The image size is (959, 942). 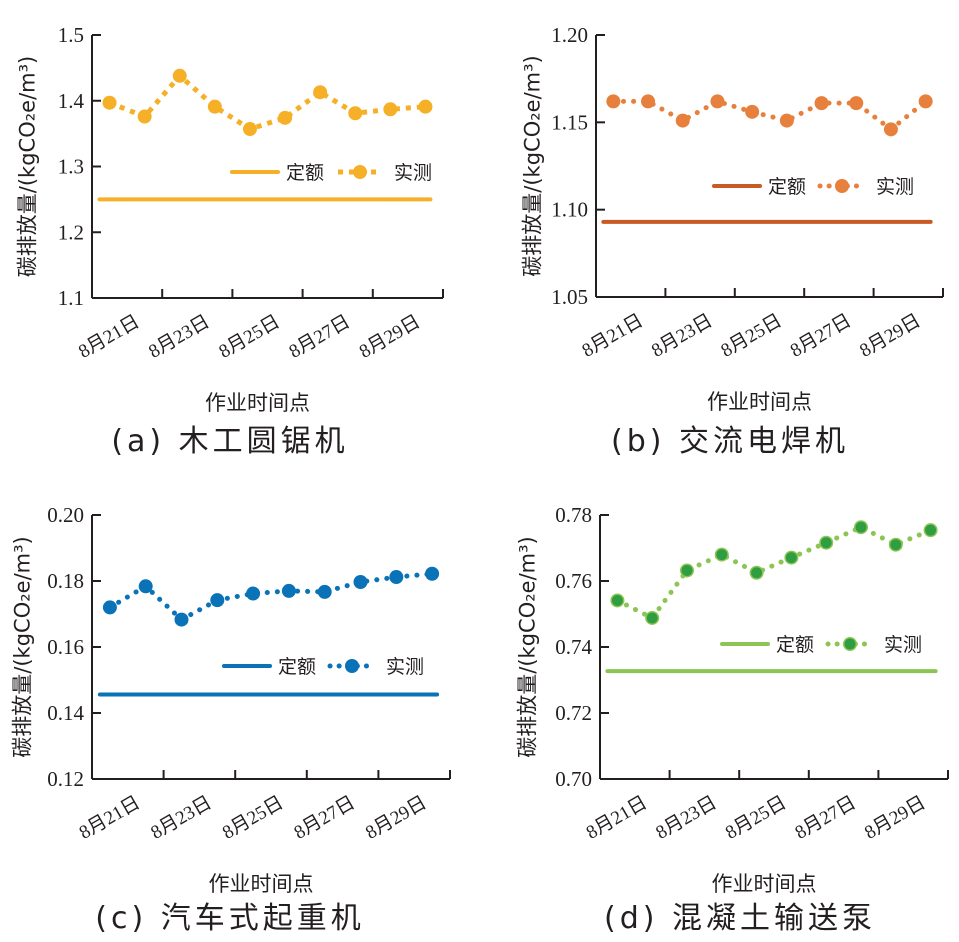 What do you see at coordinates (71, 35) in the screenshot?
I see `y-tick-label: 1.5` at bounding box center [71, 35].